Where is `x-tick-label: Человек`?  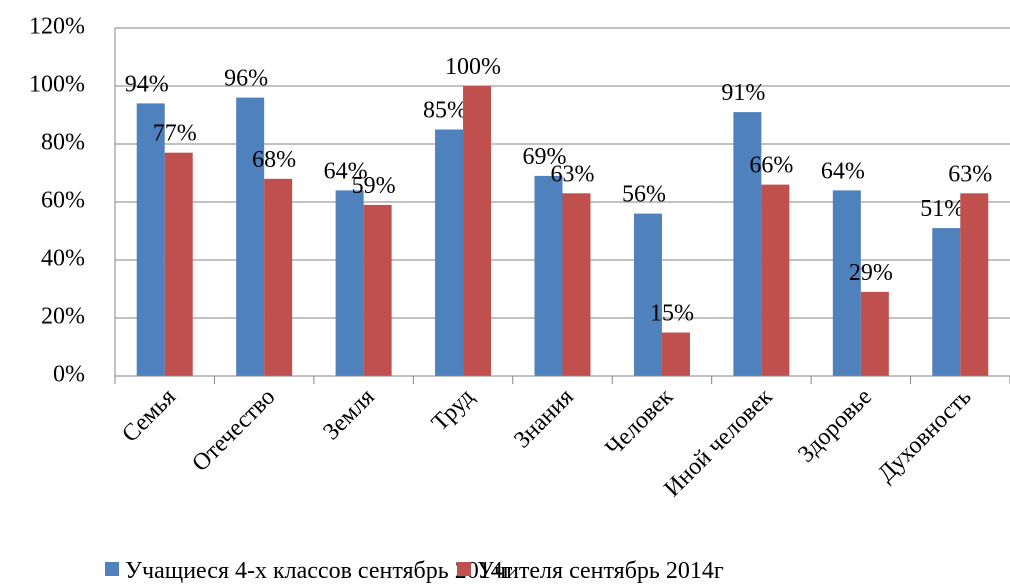
x-tick-label: Человек is located at coordinates (640, 423).